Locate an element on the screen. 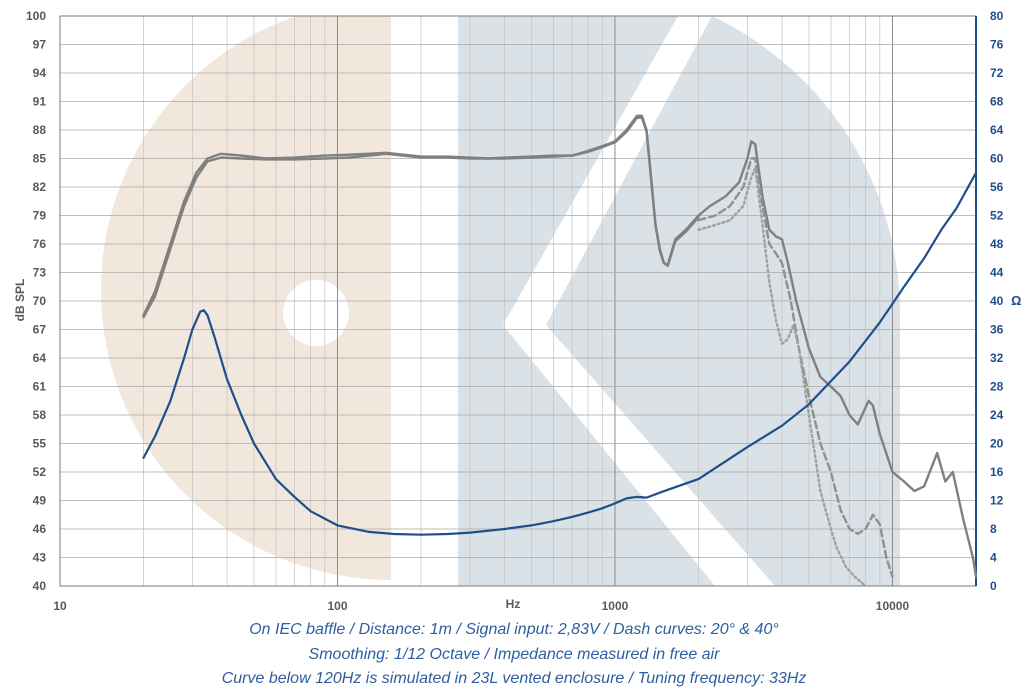  y2-tick-label: 12 is located at coordinates (997, 501).